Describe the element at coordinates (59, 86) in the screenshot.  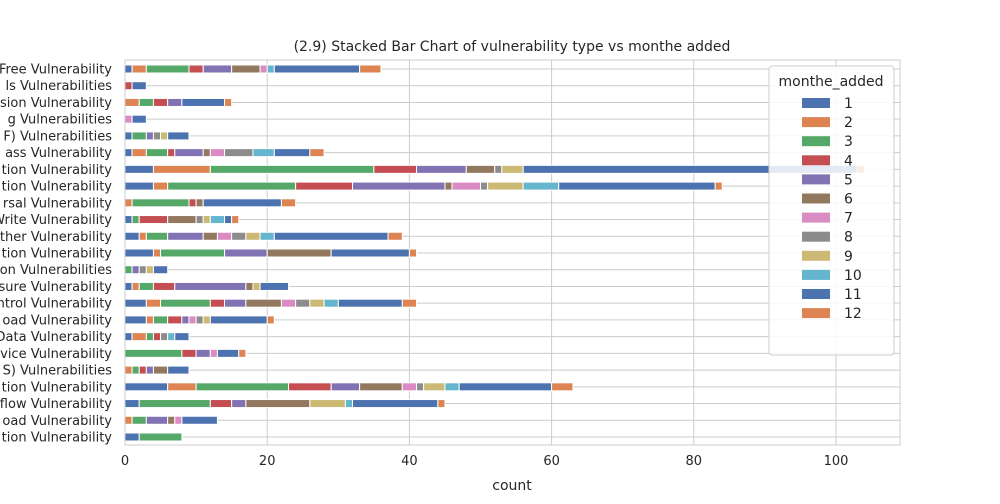
I see `category-label: ls Vulnerabilities` at that location.